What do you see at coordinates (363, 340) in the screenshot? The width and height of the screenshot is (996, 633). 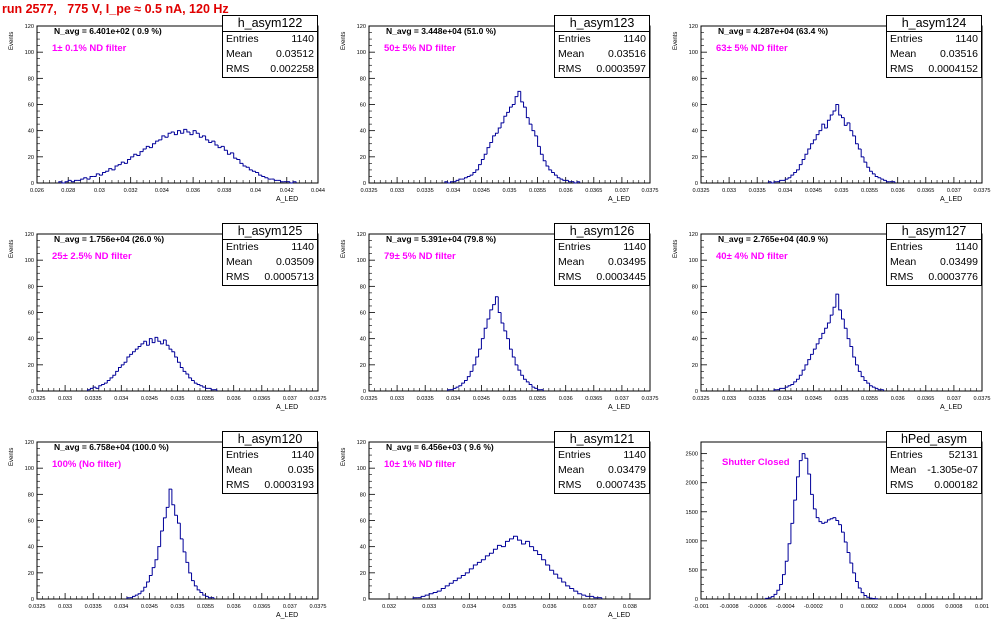 I see `y-tick-label: 40` at bounding box center [363, 340].